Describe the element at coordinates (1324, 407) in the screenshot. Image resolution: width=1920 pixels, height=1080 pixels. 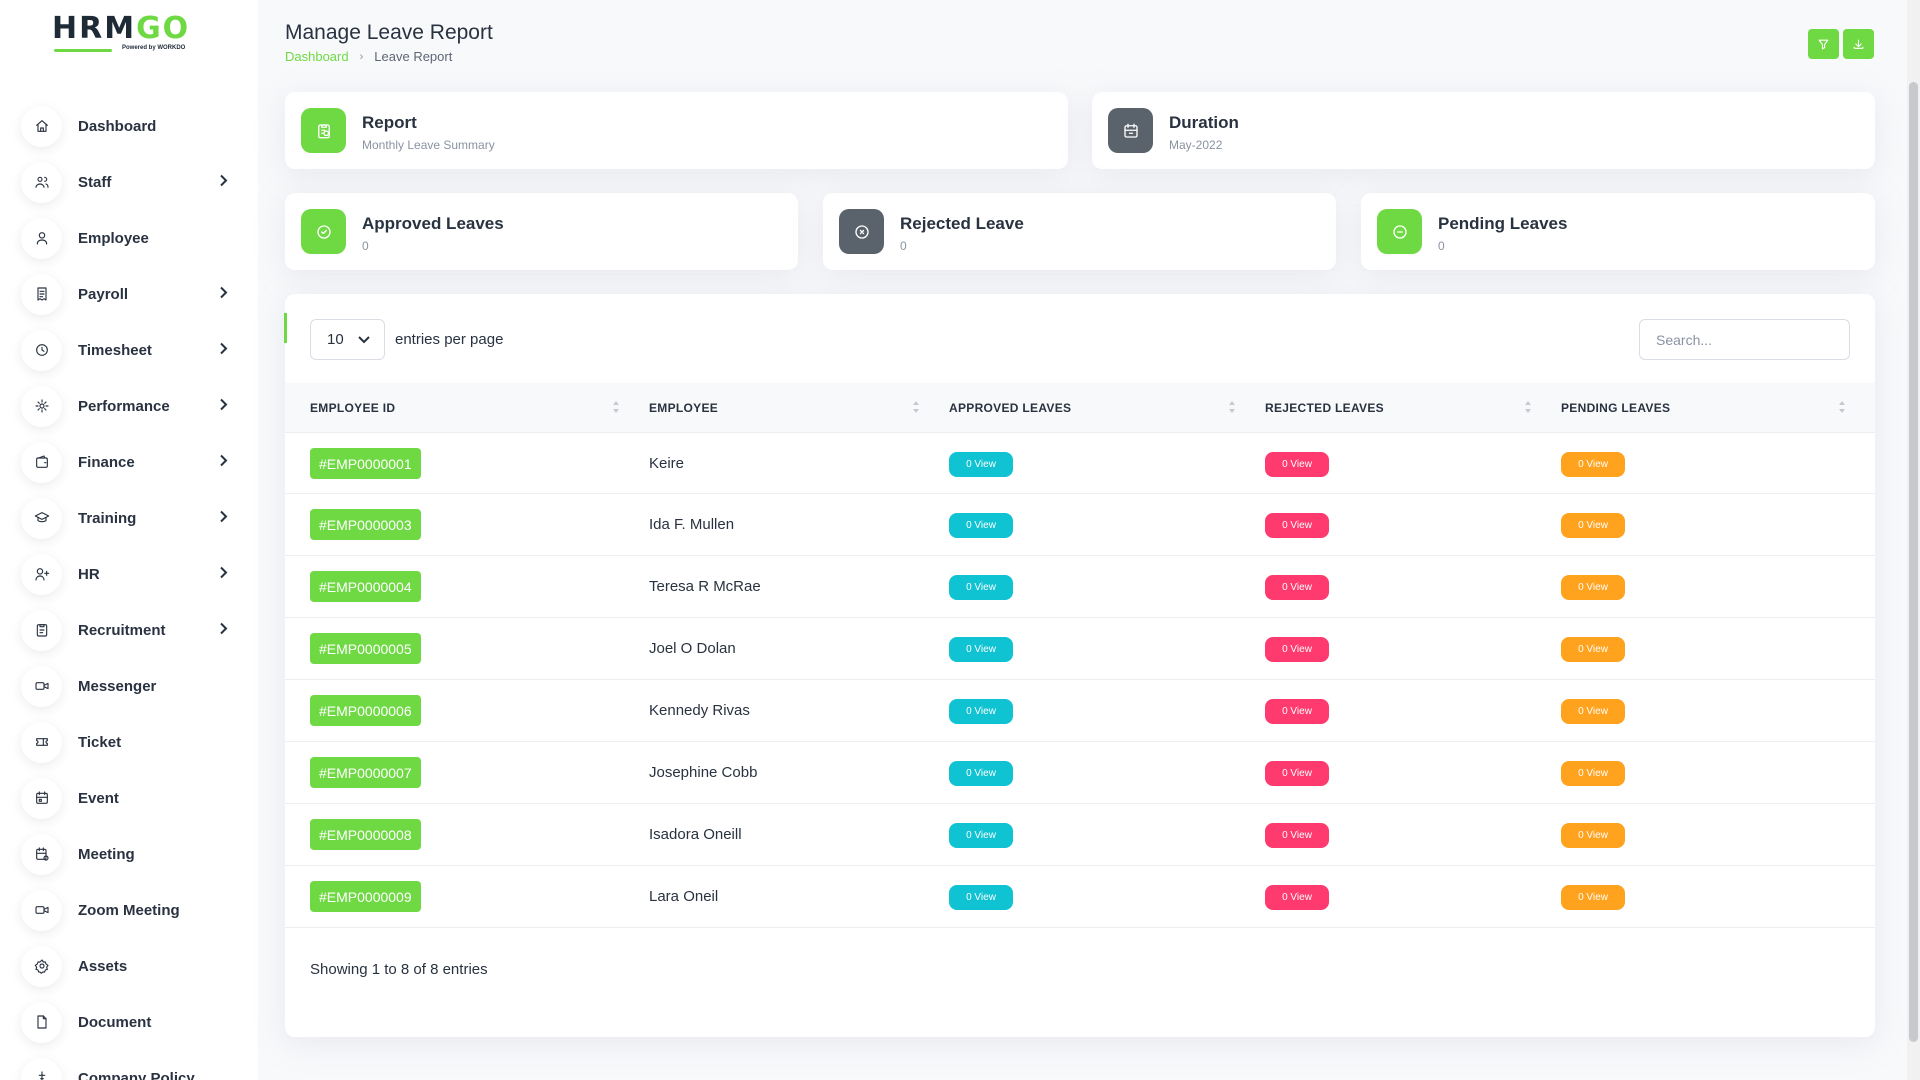
I see `column-rejected-leaves: REJECTED LEAVES` at that location.